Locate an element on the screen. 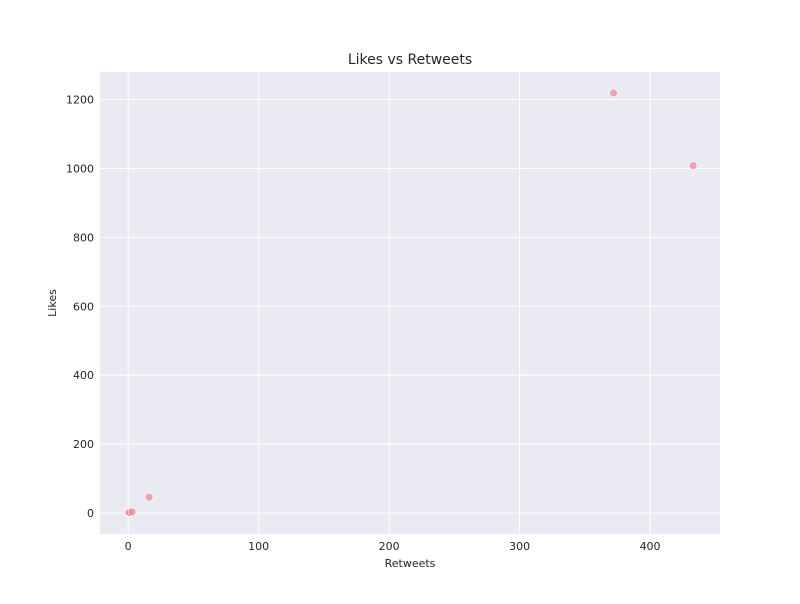  x-tick-label: 300 is located at coordinates (519, 546).